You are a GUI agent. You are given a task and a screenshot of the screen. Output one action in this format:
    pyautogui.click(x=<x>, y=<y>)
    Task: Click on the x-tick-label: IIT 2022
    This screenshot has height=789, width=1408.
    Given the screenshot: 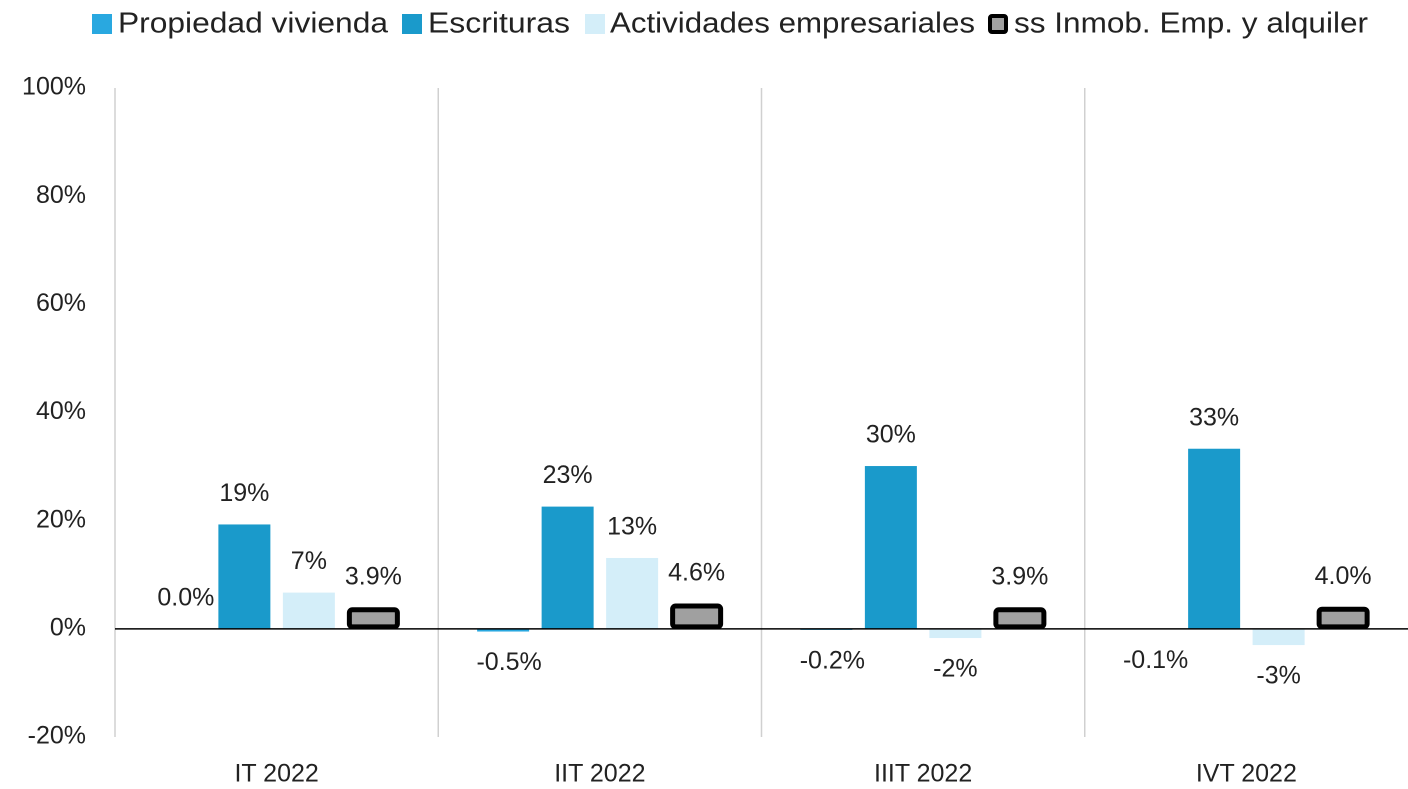 What is the action you would take?
    pyautogui.click(x=599, y=774)
    